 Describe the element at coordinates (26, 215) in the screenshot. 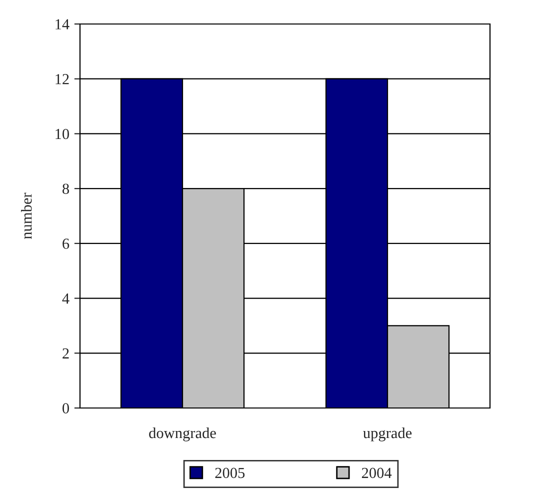

I see `y-axis-title: number` at that location.